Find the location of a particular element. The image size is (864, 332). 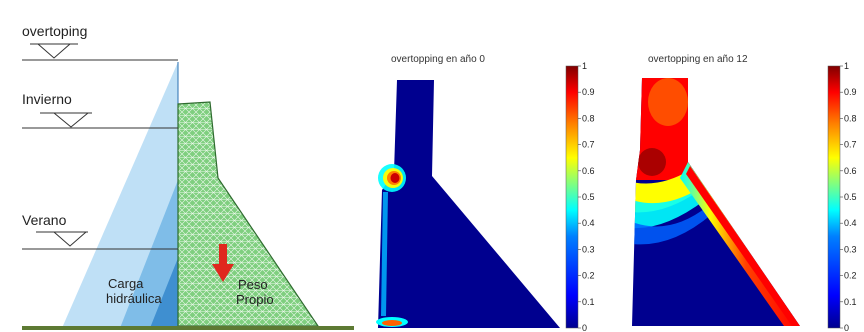

weight-label-line2: Propio is located at coordinates (255, 299).